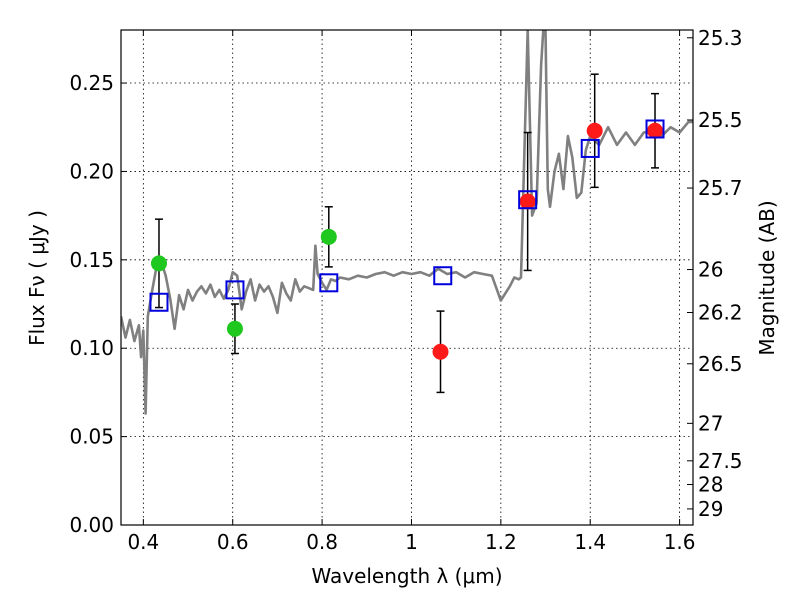 This screenshot has height=600, width=800. Describe the element at coordinates (233, 542) in the screenshot. I see `x-tick-label: 0.6` at that location.